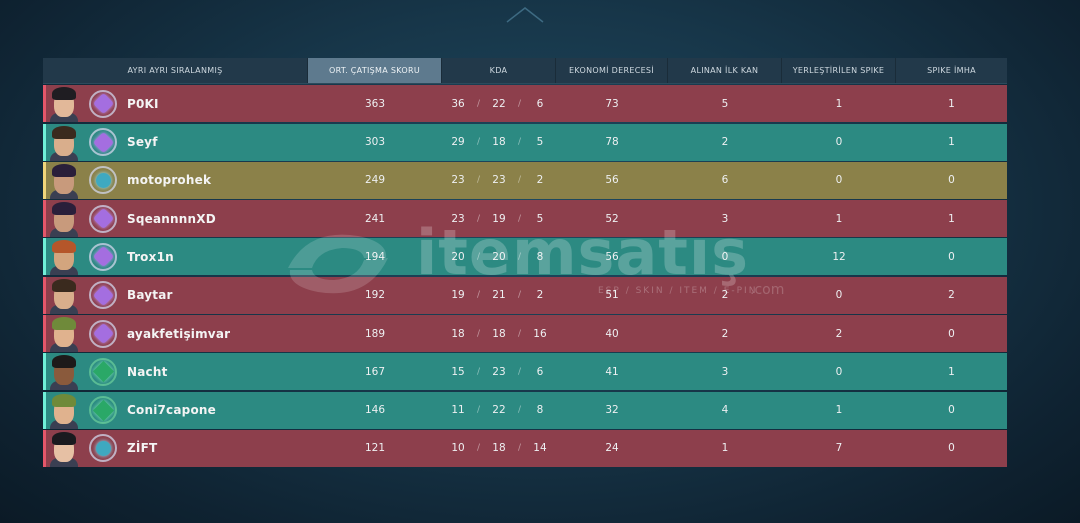  I want to click on first-blood-value: 4, so click(725, 410).